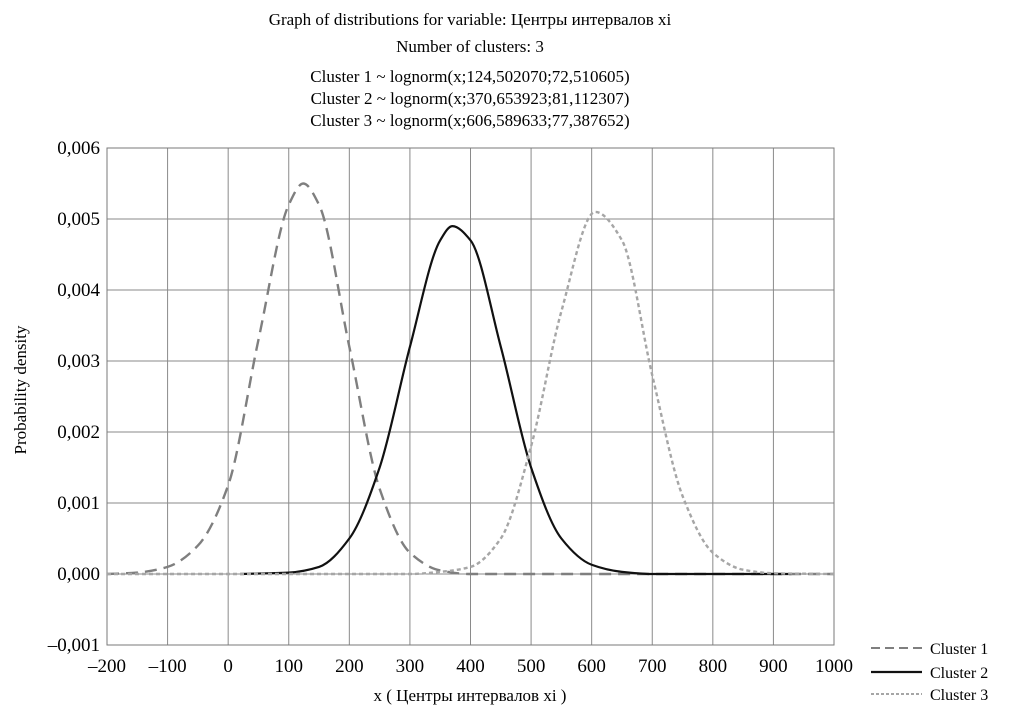 The width and height of the screenshot is (1011, 709). What do you see at coordinates (78, 219) in the screenshot?
I see `y-tick-label: 0,005` at bounding box center [78, 219].